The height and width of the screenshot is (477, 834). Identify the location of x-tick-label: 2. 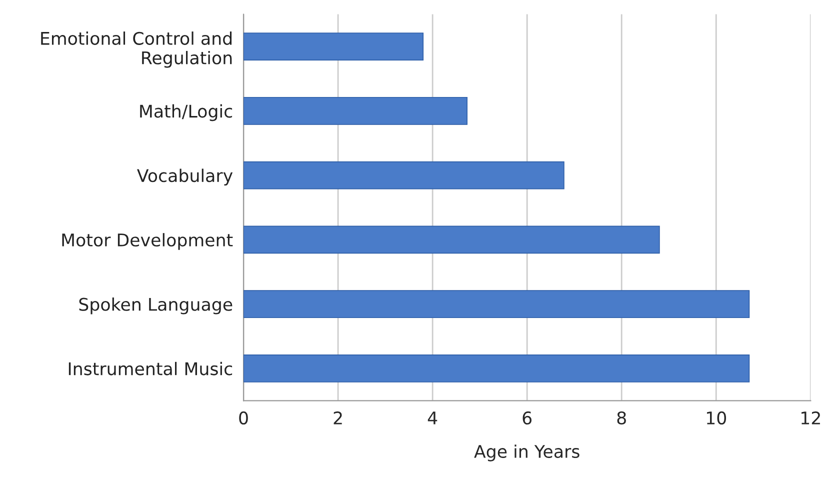
(338, 417).